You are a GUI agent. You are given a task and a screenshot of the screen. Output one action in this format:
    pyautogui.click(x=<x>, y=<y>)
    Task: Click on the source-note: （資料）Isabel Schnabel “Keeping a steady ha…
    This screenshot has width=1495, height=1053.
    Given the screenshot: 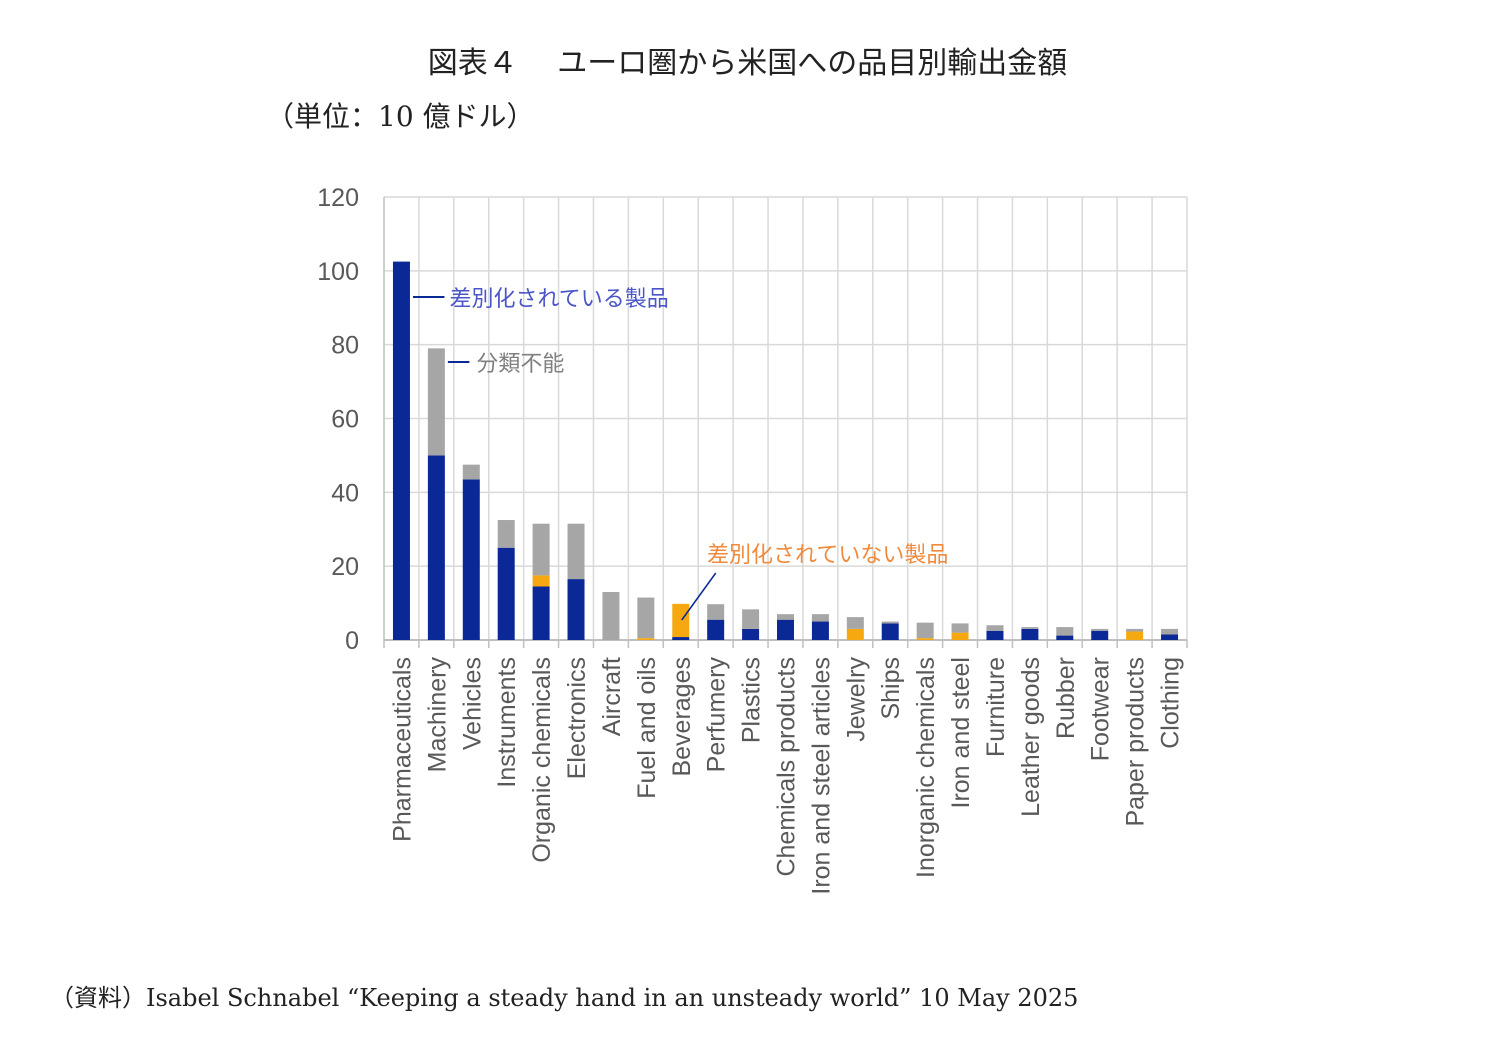 What is the action you would take?
    pyautogui.click(x=564, y=998)
    